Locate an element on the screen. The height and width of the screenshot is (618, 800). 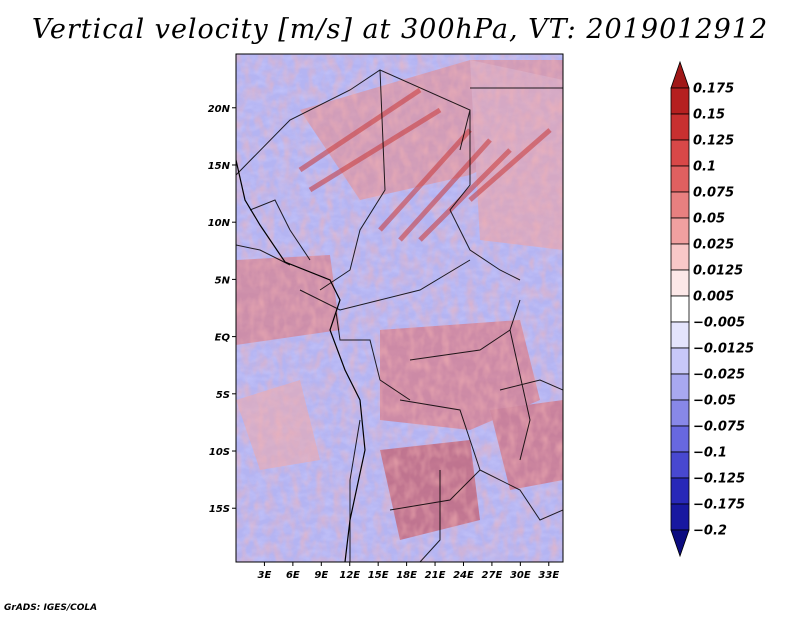
footer-credit: GrADS: IGES/COLA is located at coordinates (51, 608).